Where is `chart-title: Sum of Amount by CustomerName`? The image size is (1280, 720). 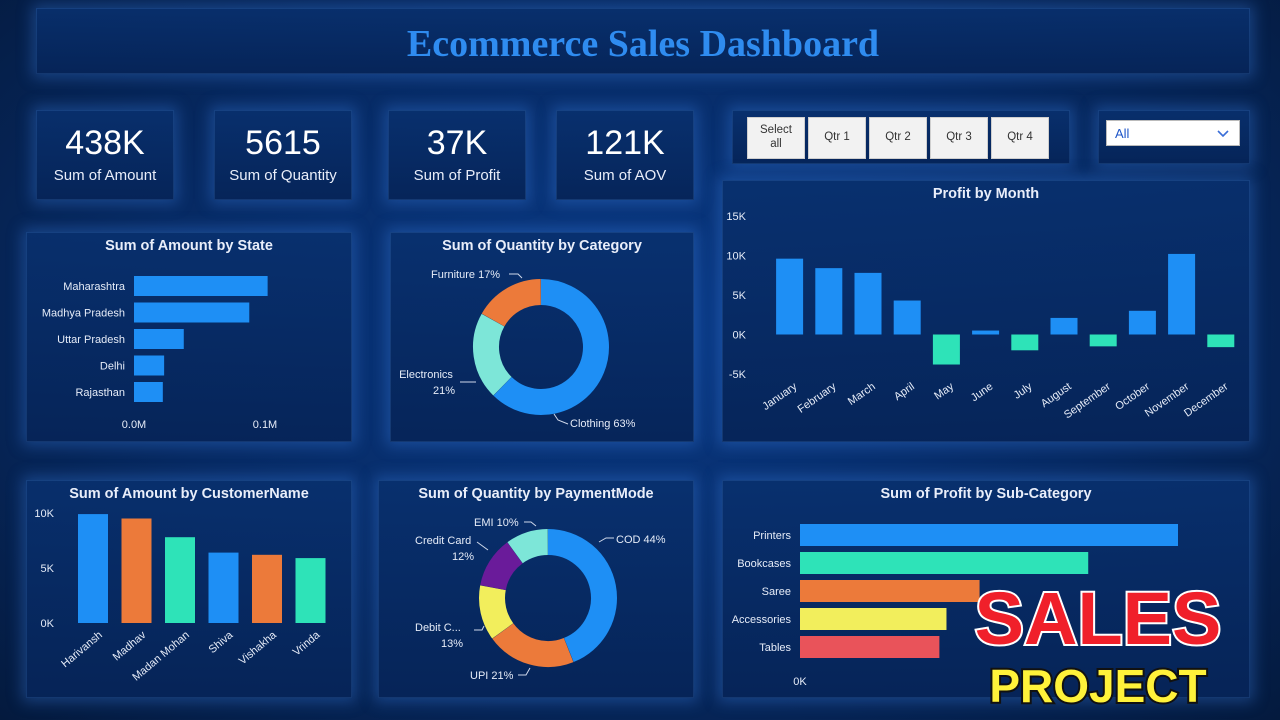 chart-title: Sum of Amount by CustomerName is located at coordinates (189, 494).